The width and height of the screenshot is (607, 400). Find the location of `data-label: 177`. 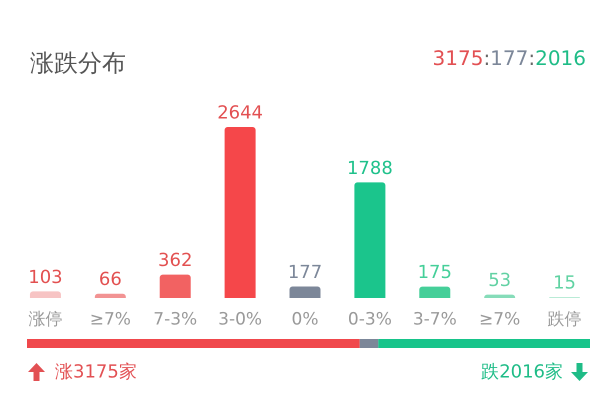

data-label: 177 is located at coordinates (305, 273).